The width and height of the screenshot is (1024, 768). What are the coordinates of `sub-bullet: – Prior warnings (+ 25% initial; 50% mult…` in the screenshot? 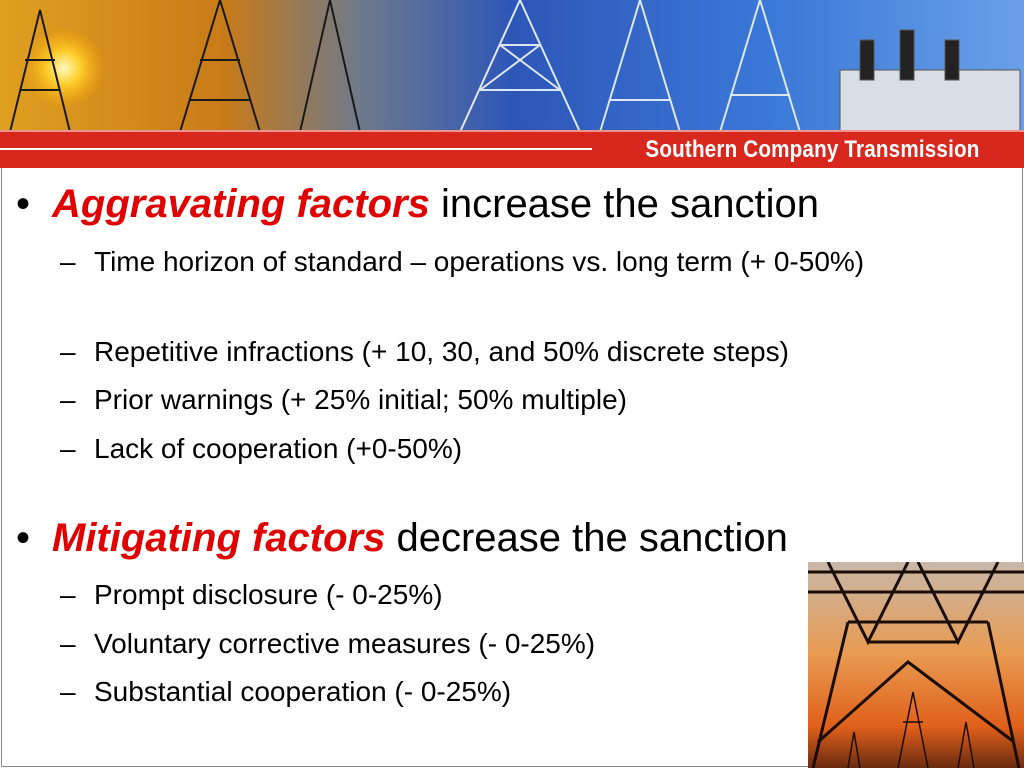 It's located at (343, 399).